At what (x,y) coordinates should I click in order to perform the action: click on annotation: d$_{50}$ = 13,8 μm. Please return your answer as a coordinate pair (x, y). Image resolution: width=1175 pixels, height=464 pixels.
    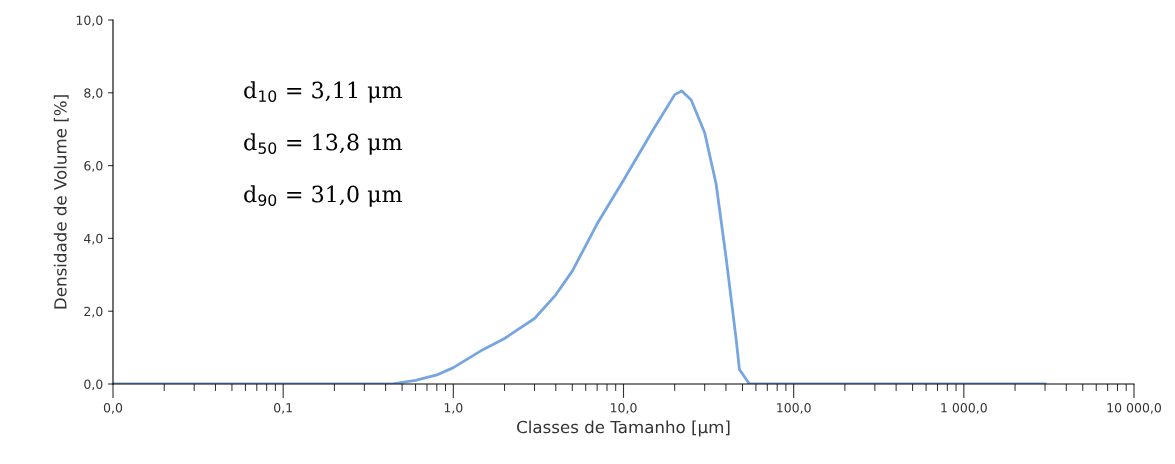
    Looking at the image, I should click on (323, 144).